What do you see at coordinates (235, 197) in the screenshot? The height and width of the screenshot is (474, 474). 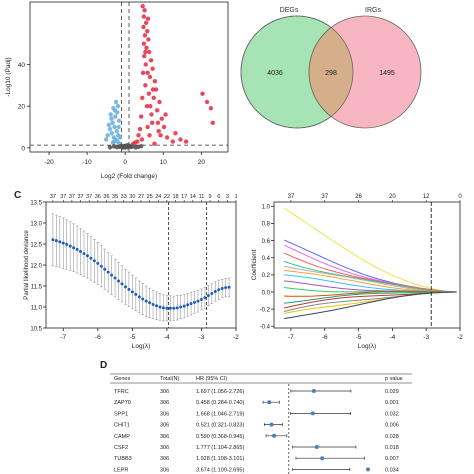 I see `top-tick-label: 1` at bounding box center [235, 197].